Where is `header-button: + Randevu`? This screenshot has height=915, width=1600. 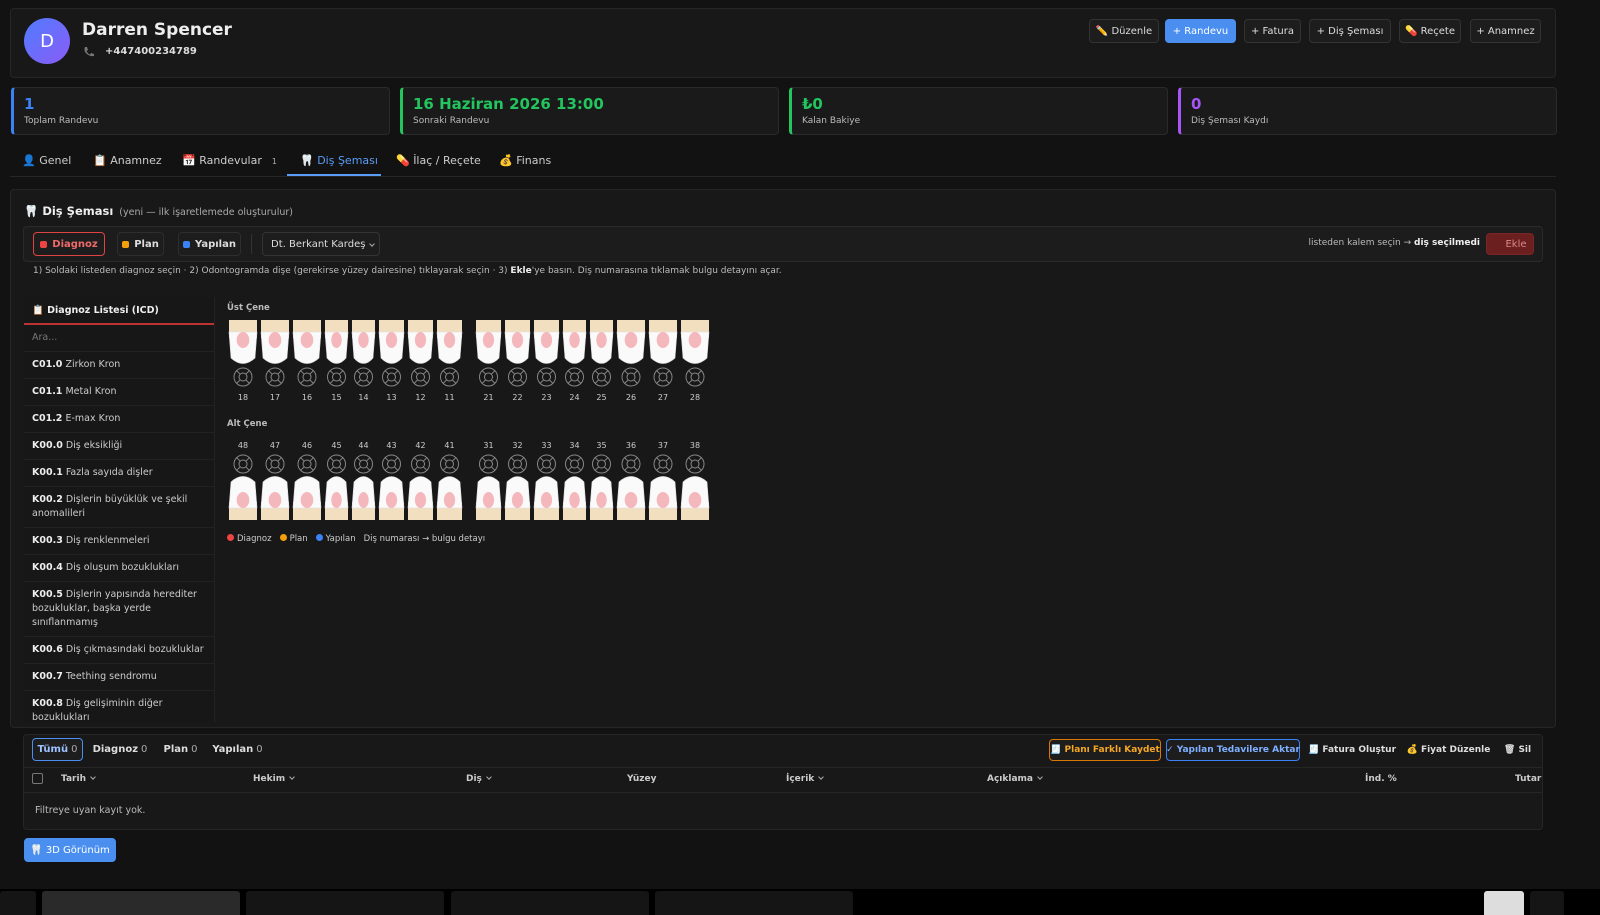
header-button: + Randevu is located at coordinates (1200, 31).